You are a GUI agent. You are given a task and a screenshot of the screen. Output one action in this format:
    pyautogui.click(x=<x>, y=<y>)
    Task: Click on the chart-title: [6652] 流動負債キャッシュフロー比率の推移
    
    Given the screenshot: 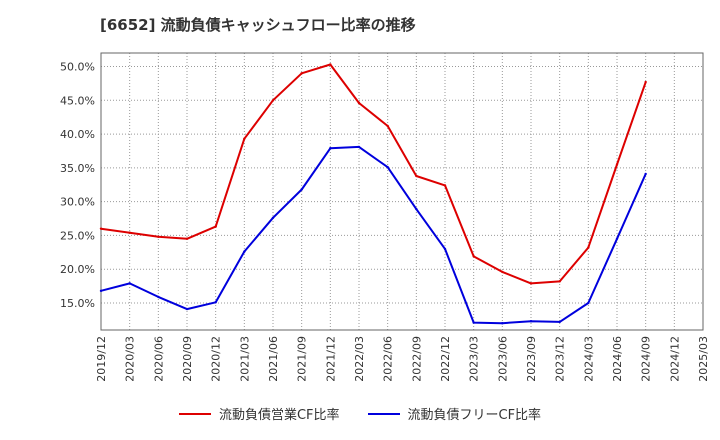 What is the action you would take?
    pyautogui.click(x=258, y=25)
    